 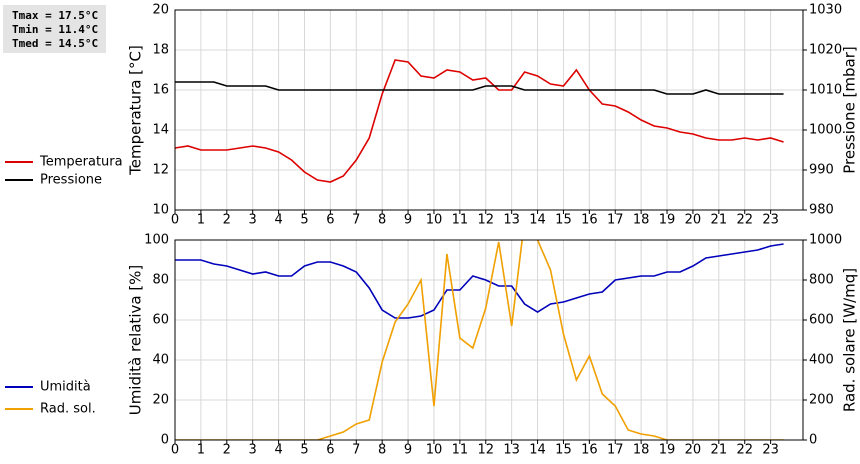 I want to click on y2-tick-label: 1030, so click(x=825, y=10).